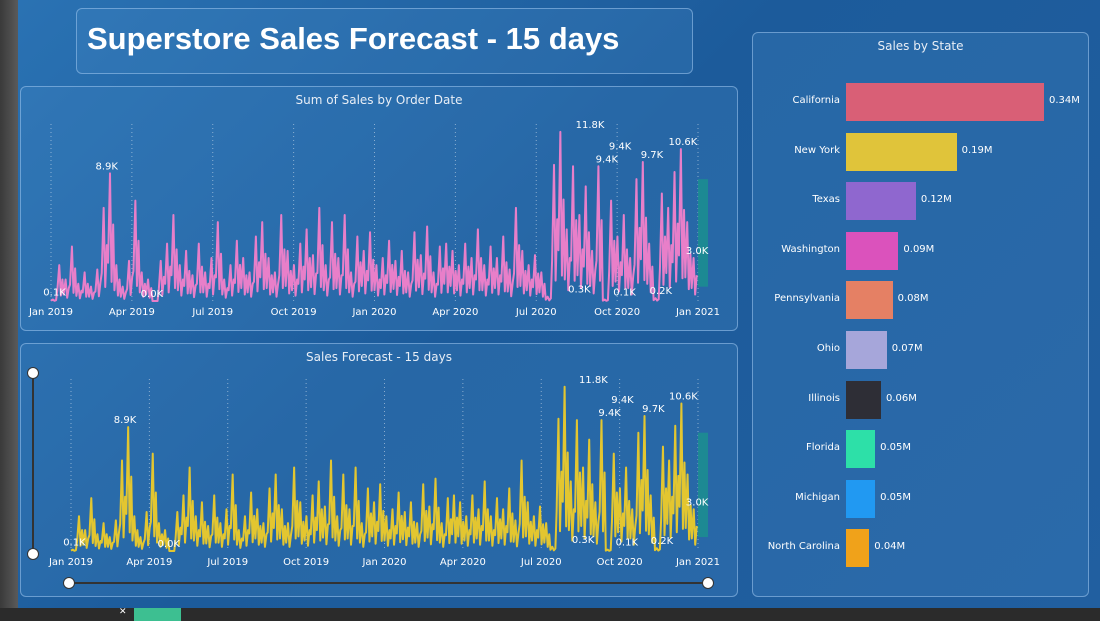 This screenshot has width=1100, height=621. Describe the element at coordinates (907, 348) in the screenshot. I see `bar-value-label: 0.07M` at that location.